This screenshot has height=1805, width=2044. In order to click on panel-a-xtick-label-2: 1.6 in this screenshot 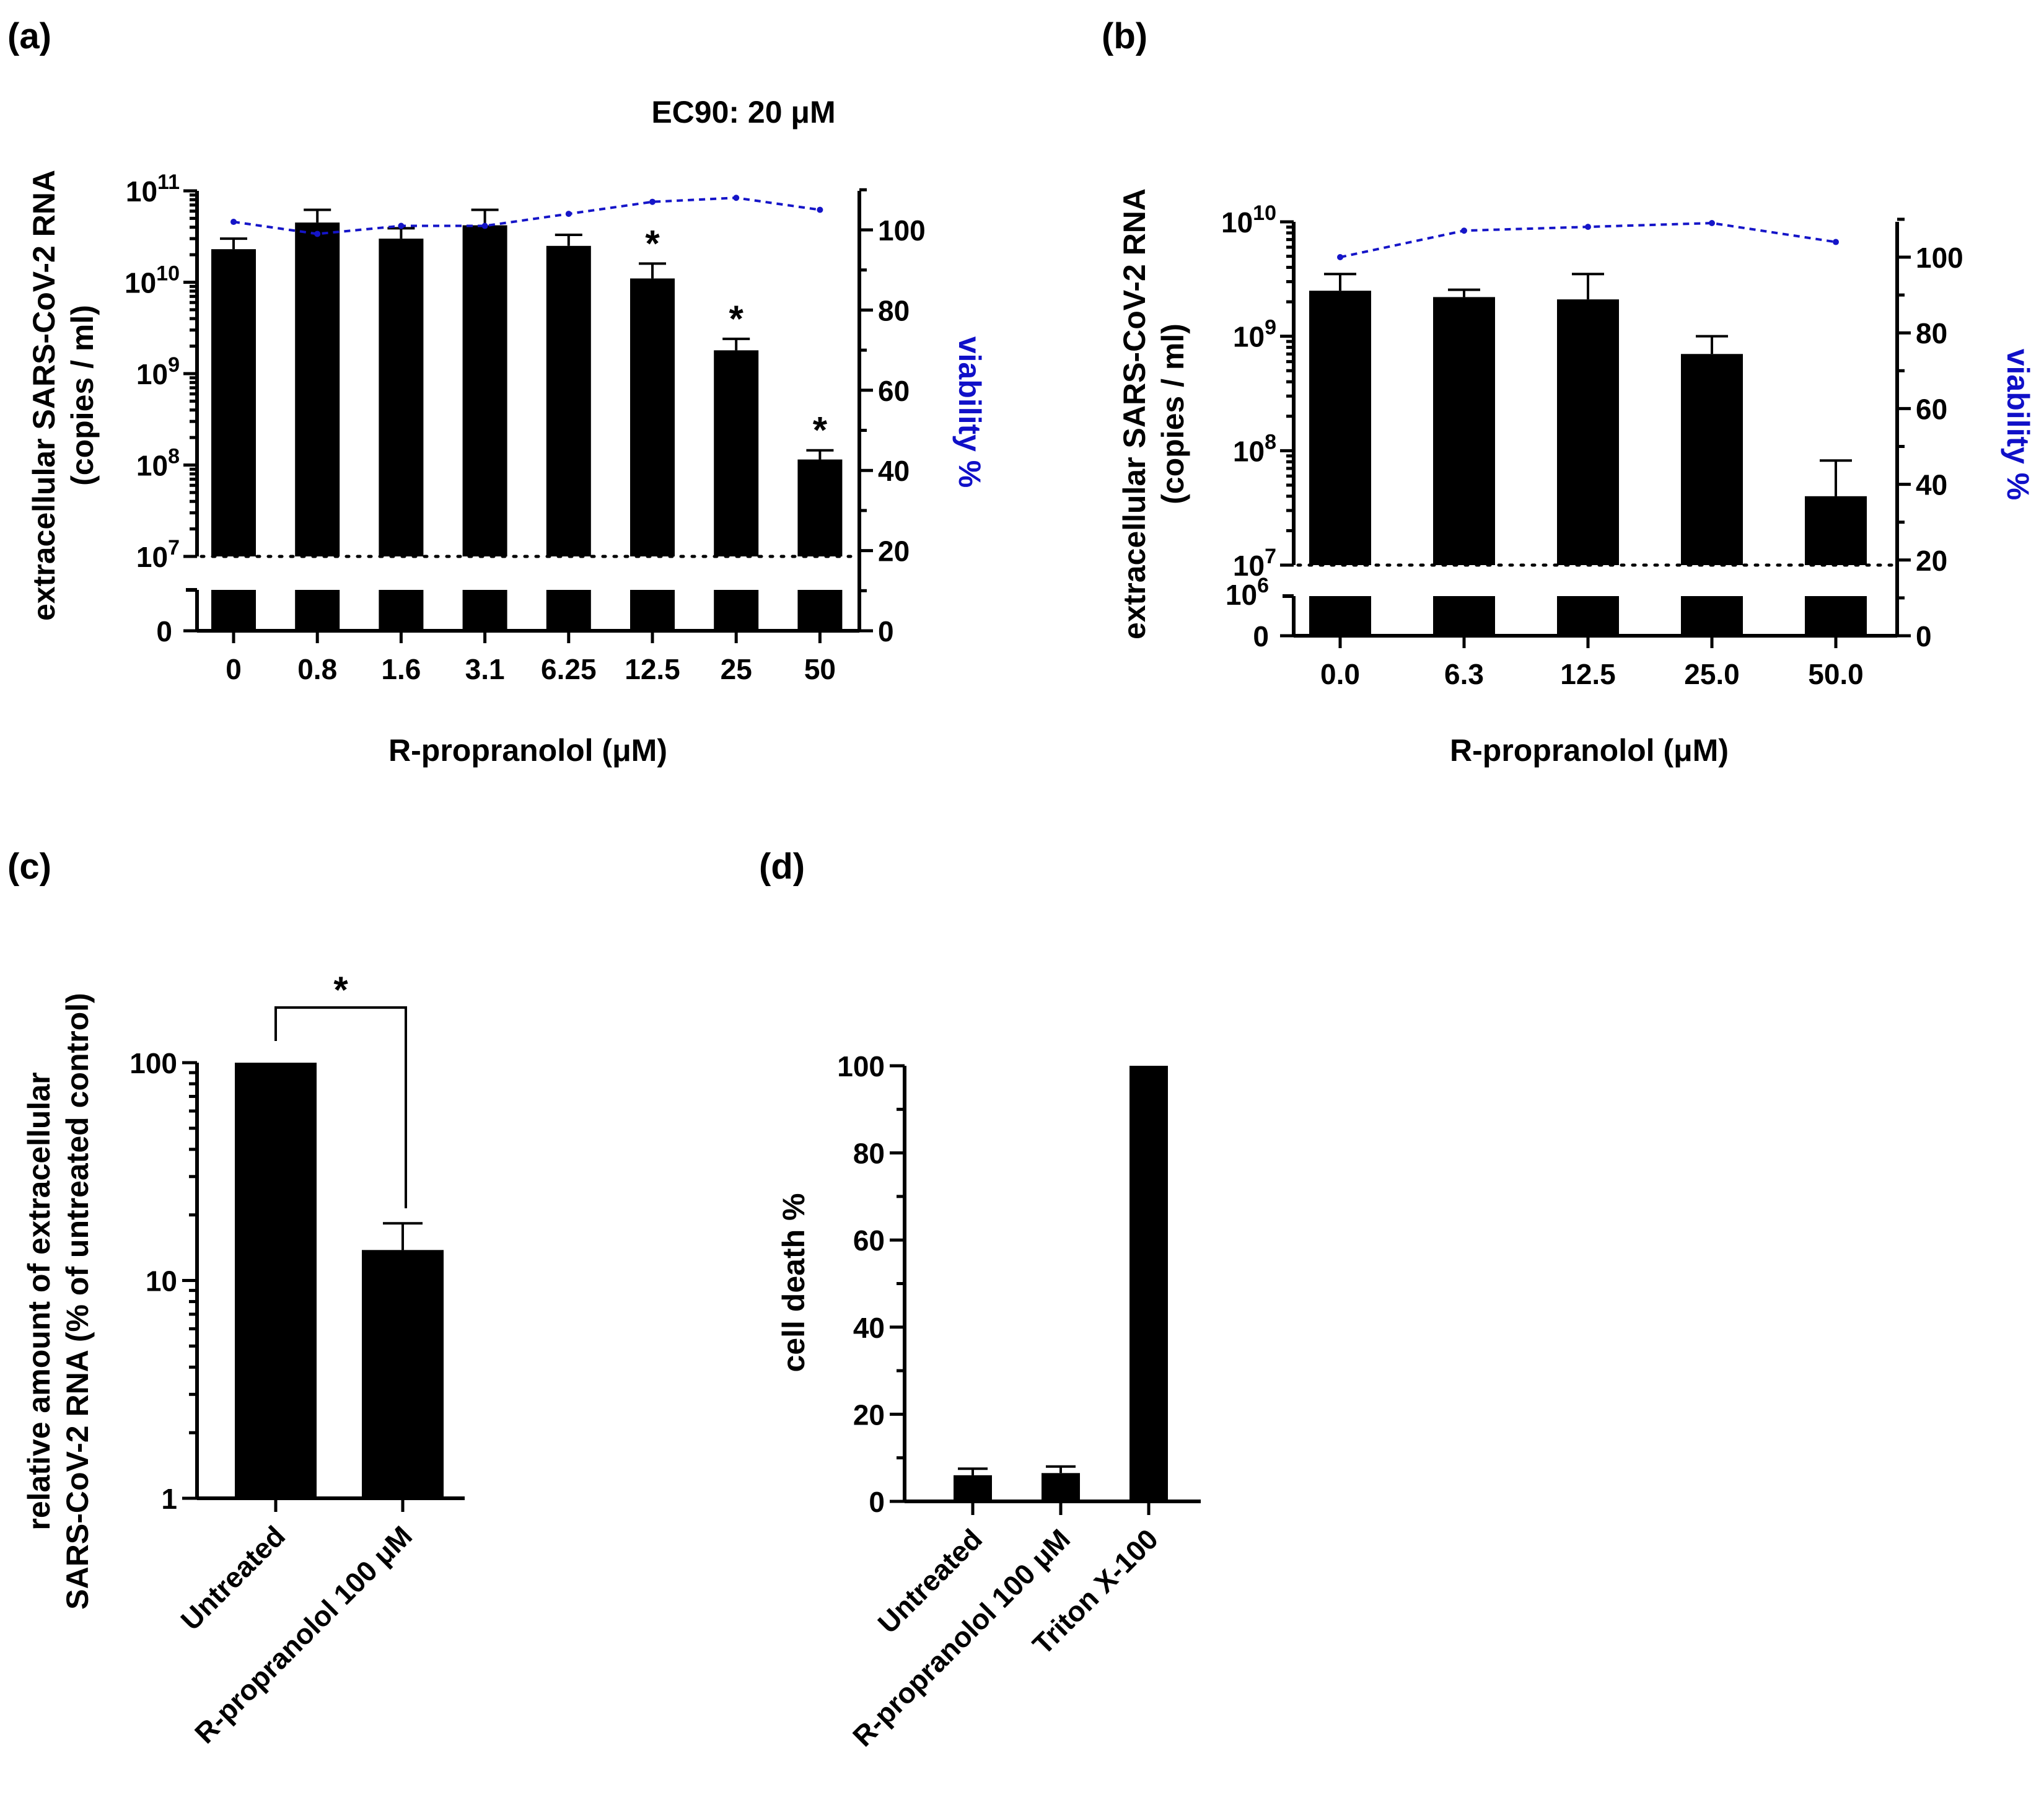, I will do `click(401, 669)`.